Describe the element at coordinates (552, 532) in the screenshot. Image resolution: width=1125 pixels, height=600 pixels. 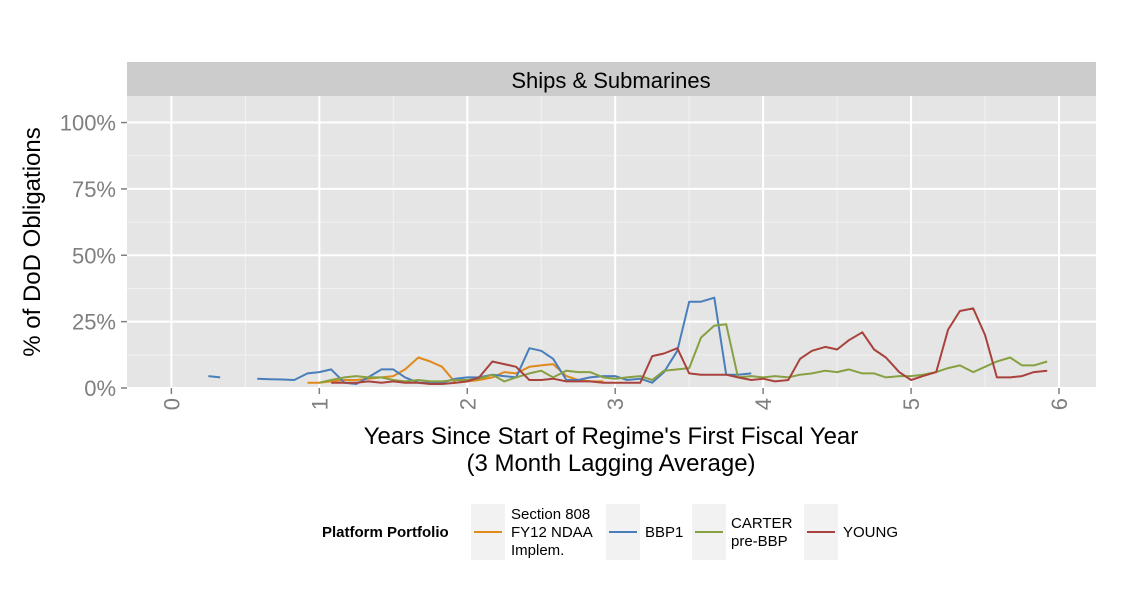
I see `legend-label: Section 808 FY12 NDAA Implem.` at that location.